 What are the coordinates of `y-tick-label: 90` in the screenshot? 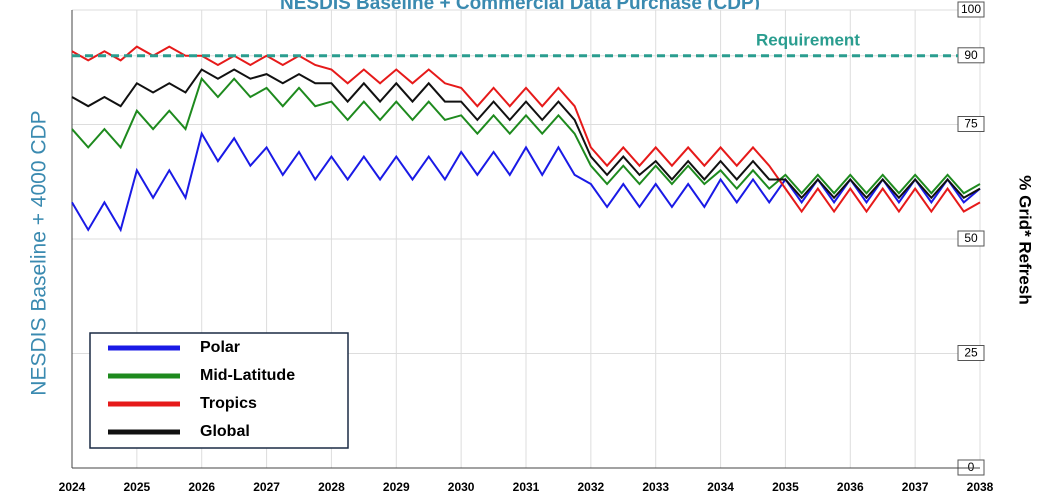 It's located at (971, 55).